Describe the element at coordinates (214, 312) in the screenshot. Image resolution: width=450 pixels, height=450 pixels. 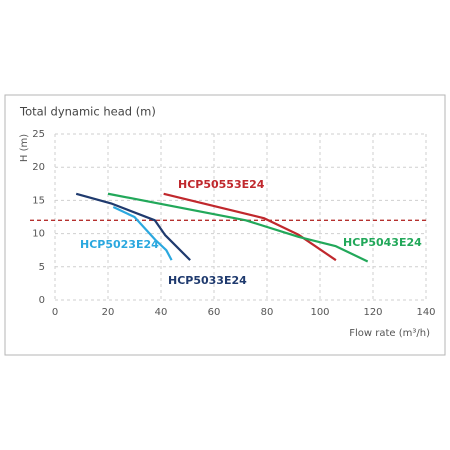
I see `x-tick-label: 60` at that location.